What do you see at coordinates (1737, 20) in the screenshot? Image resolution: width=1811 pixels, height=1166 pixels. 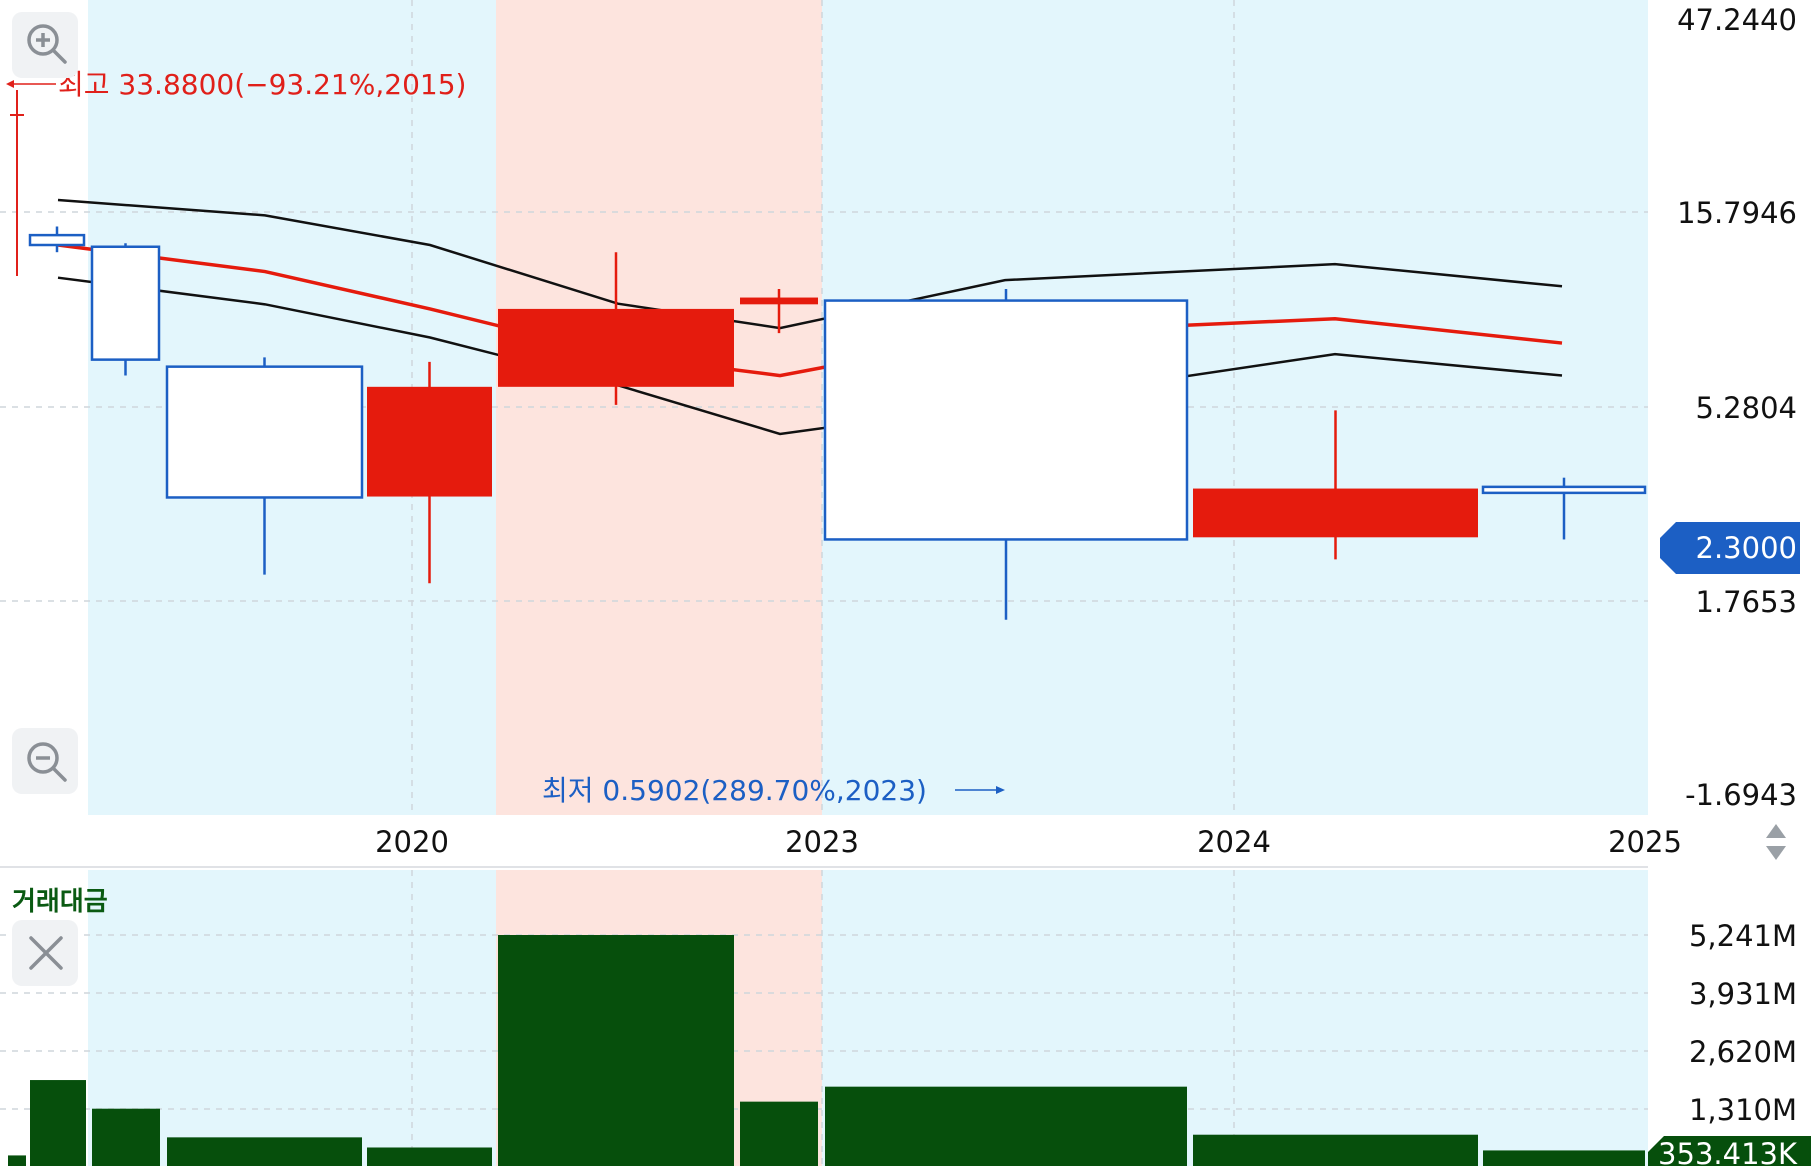 I see `y-tick-label: 47.2440` at bounding box center [1737, 20].